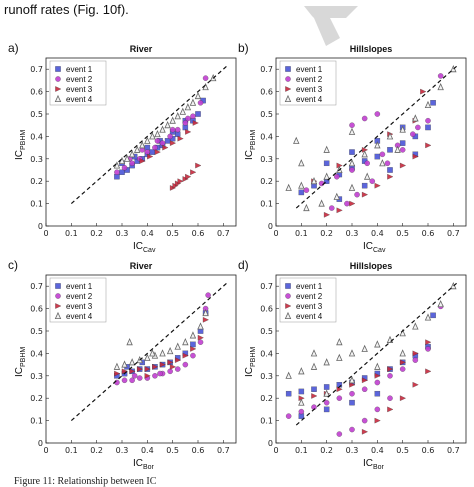 This screenshot has height=487, width=474. What do you see at coordinates (122, 233) in the screenshot?
I see `x-tick-label: 0.3` at bounding box center [122, 233].